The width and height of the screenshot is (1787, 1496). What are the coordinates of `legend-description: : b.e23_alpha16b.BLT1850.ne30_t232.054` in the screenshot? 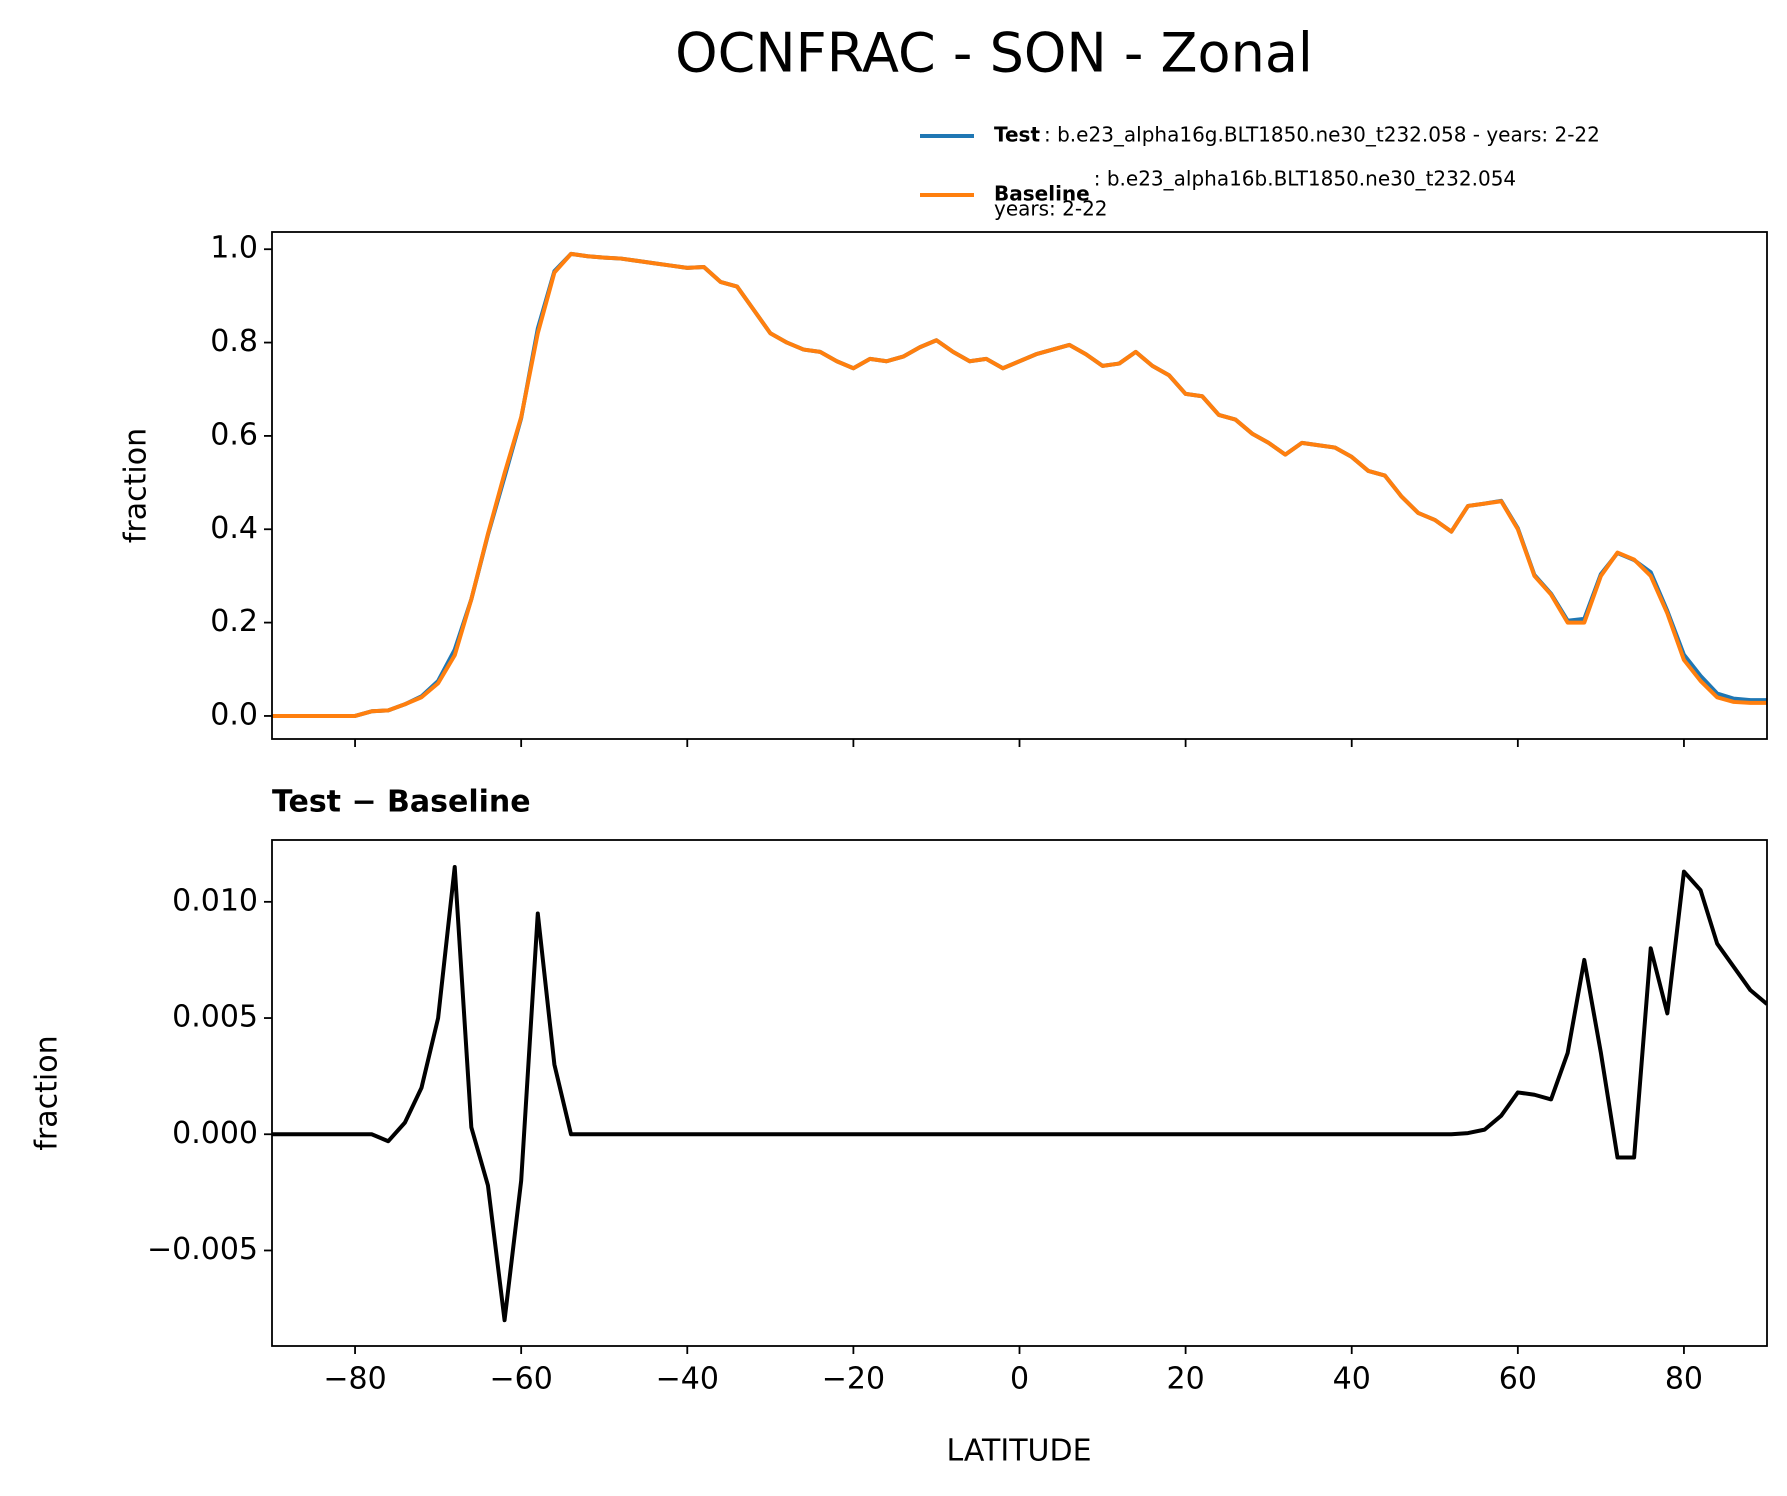 It's located at (1305, 179).